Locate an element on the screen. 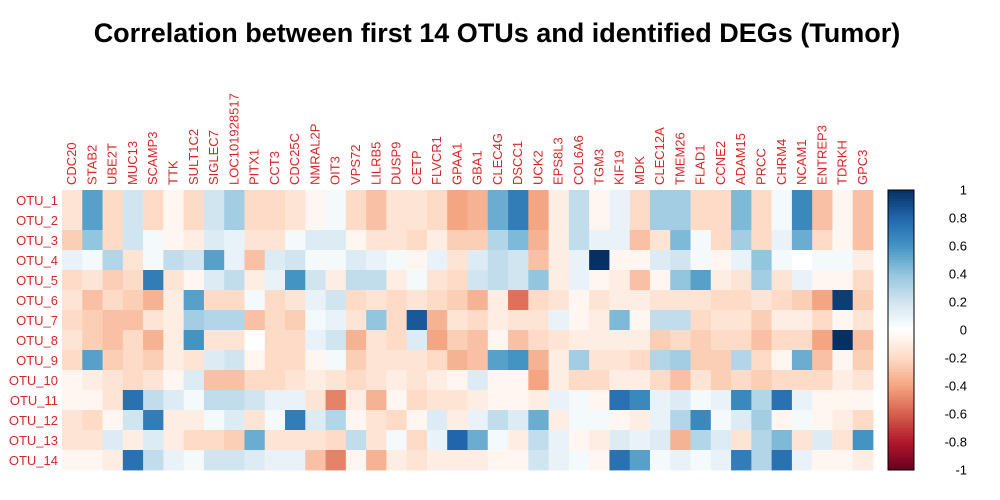 The width and height of the screenshot is (1000, 500). column-label: CDC25C is located at coordinates (294, 159).